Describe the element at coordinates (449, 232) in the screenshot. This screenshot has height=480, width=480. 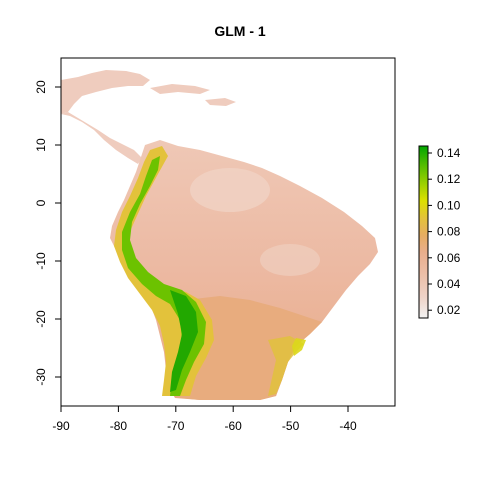
I see `legend-tick-label: 0.08` at that location.